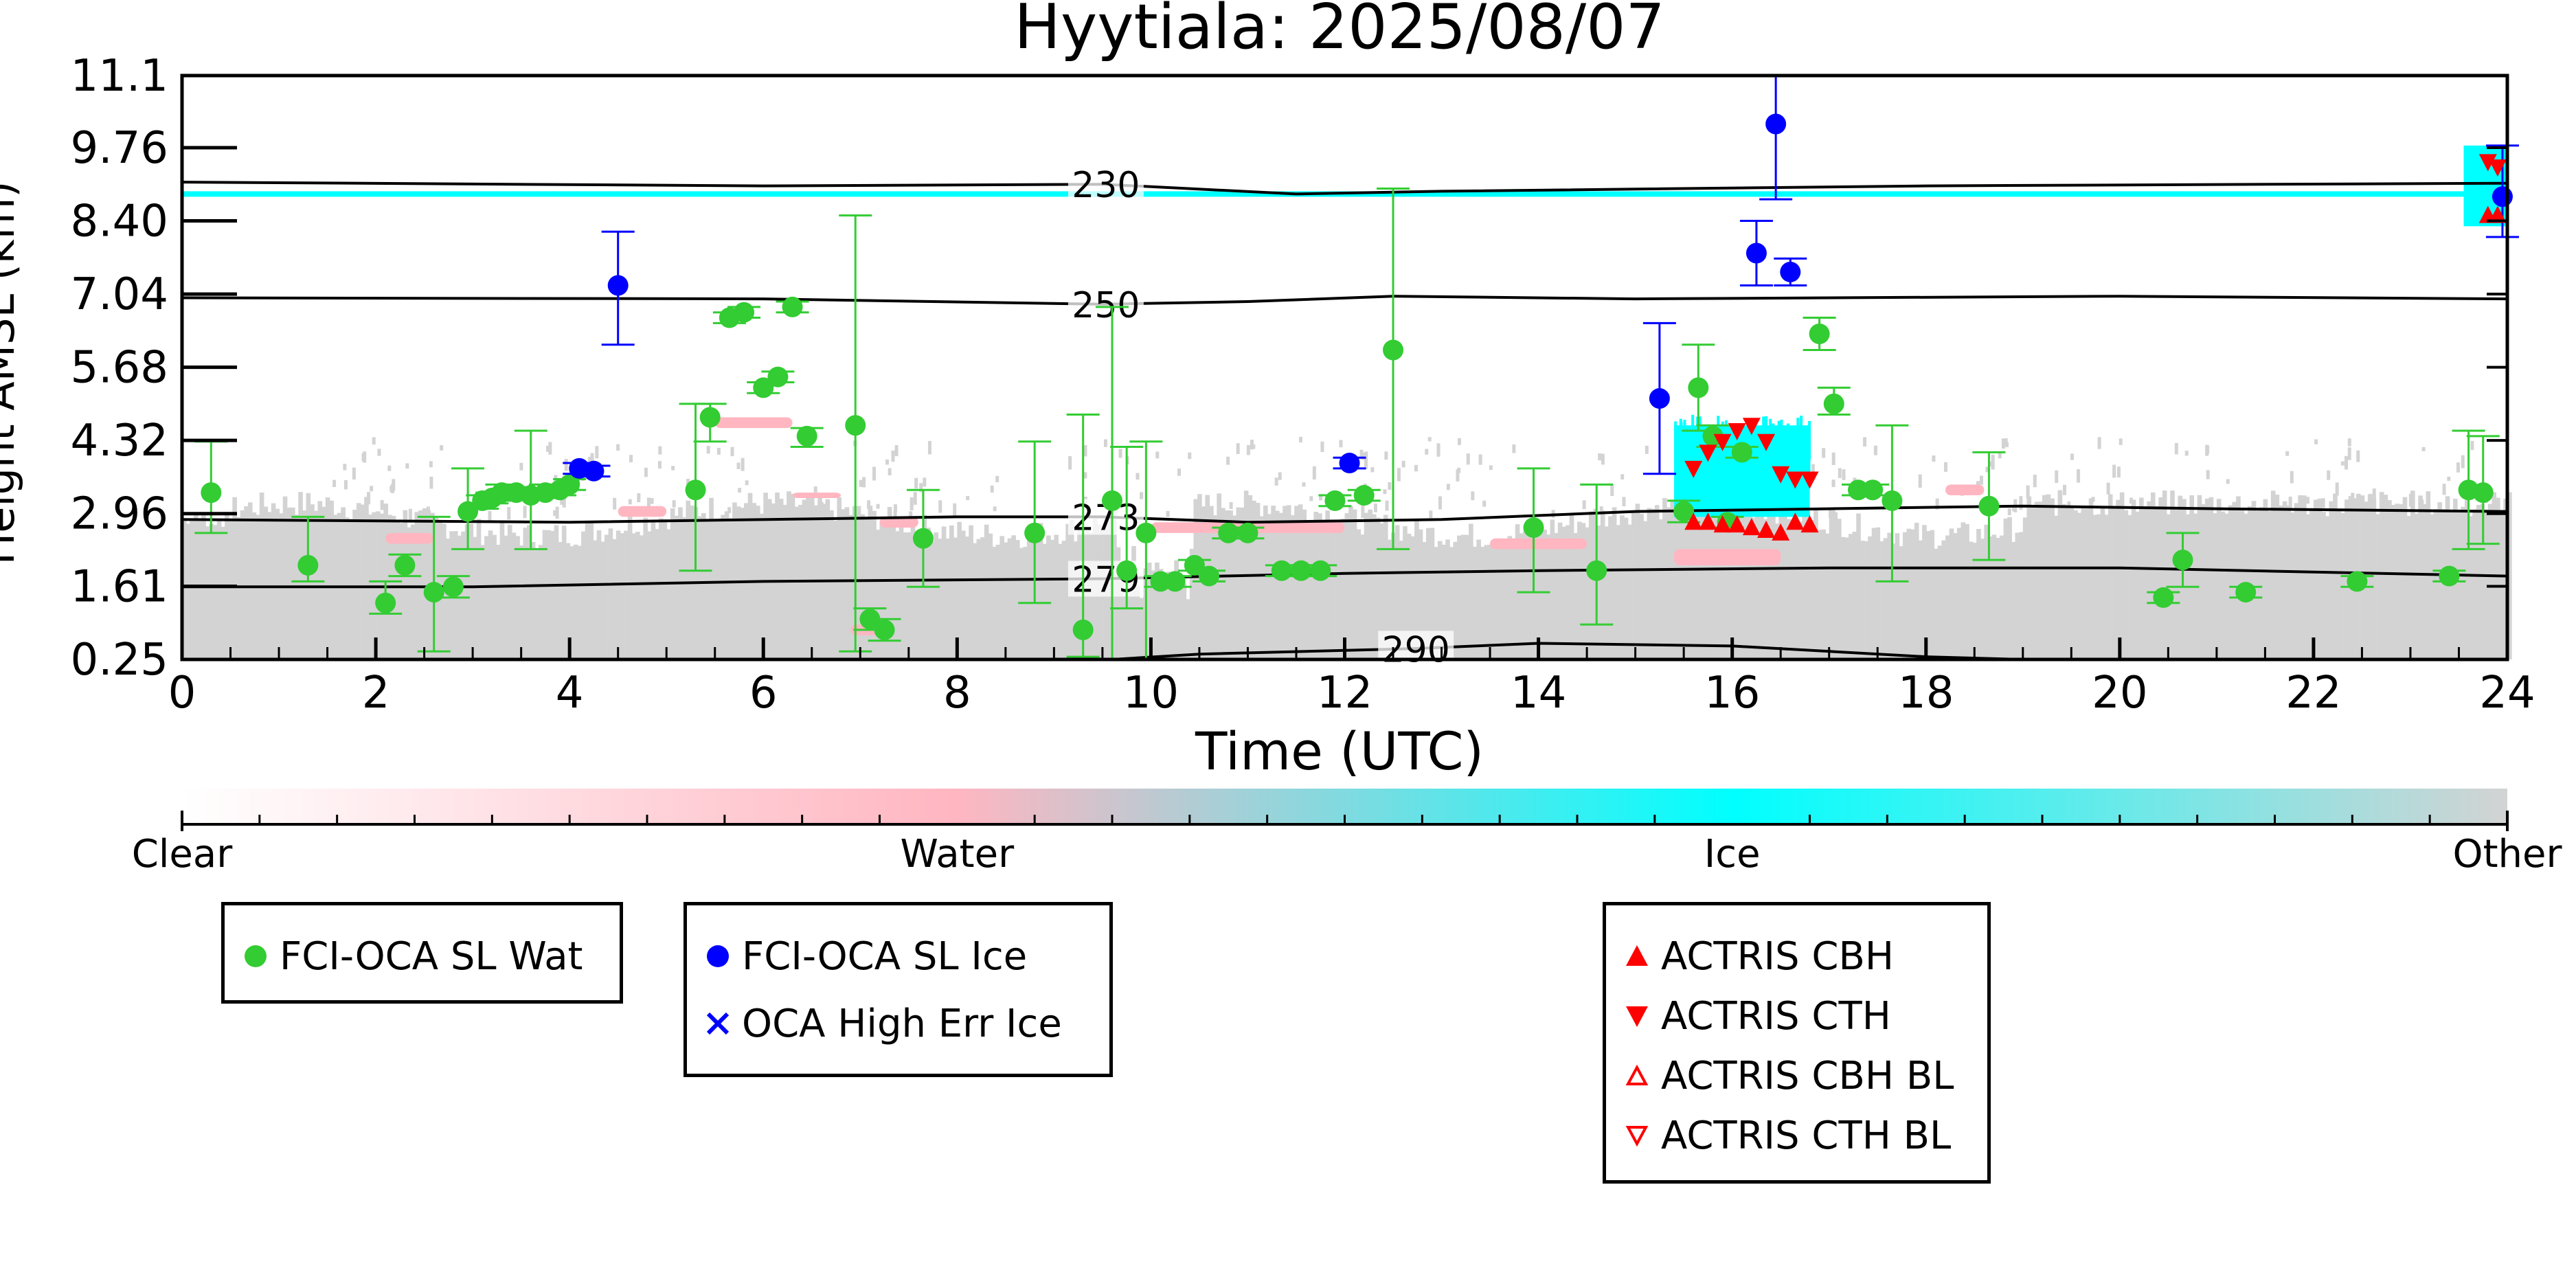 The height and width of the screenshot is (1288, 2576). Describe the element at coordinates (2119, 693) in the screenshot. I see `x-tick-label: 20` at that location.